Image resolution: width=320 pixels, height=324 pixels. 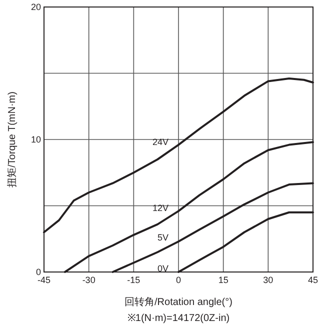 I want to click on x-tick-label: 45, so click(x=313, y=280).